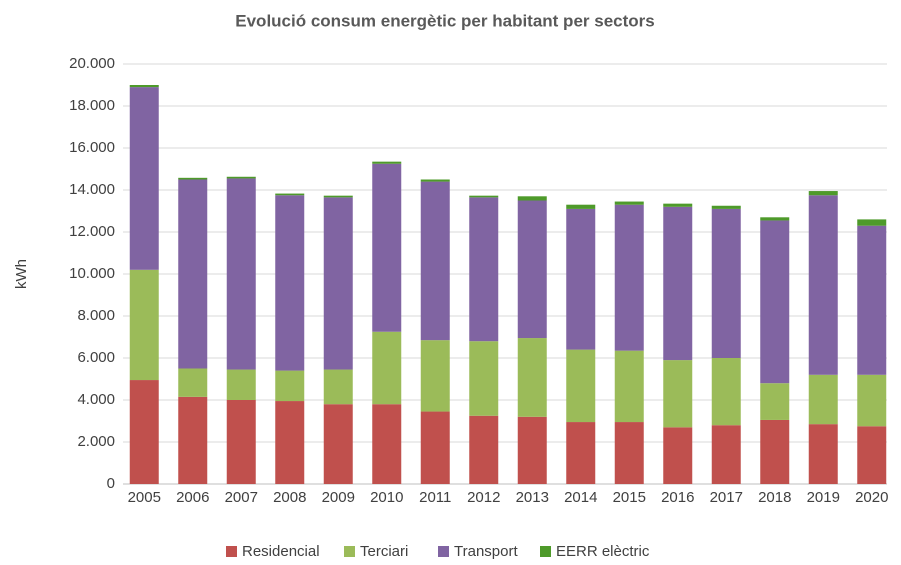 The height and width of the screenshot is (565, 901). I want to click on legend-label: Residencial, so click(281, 551).